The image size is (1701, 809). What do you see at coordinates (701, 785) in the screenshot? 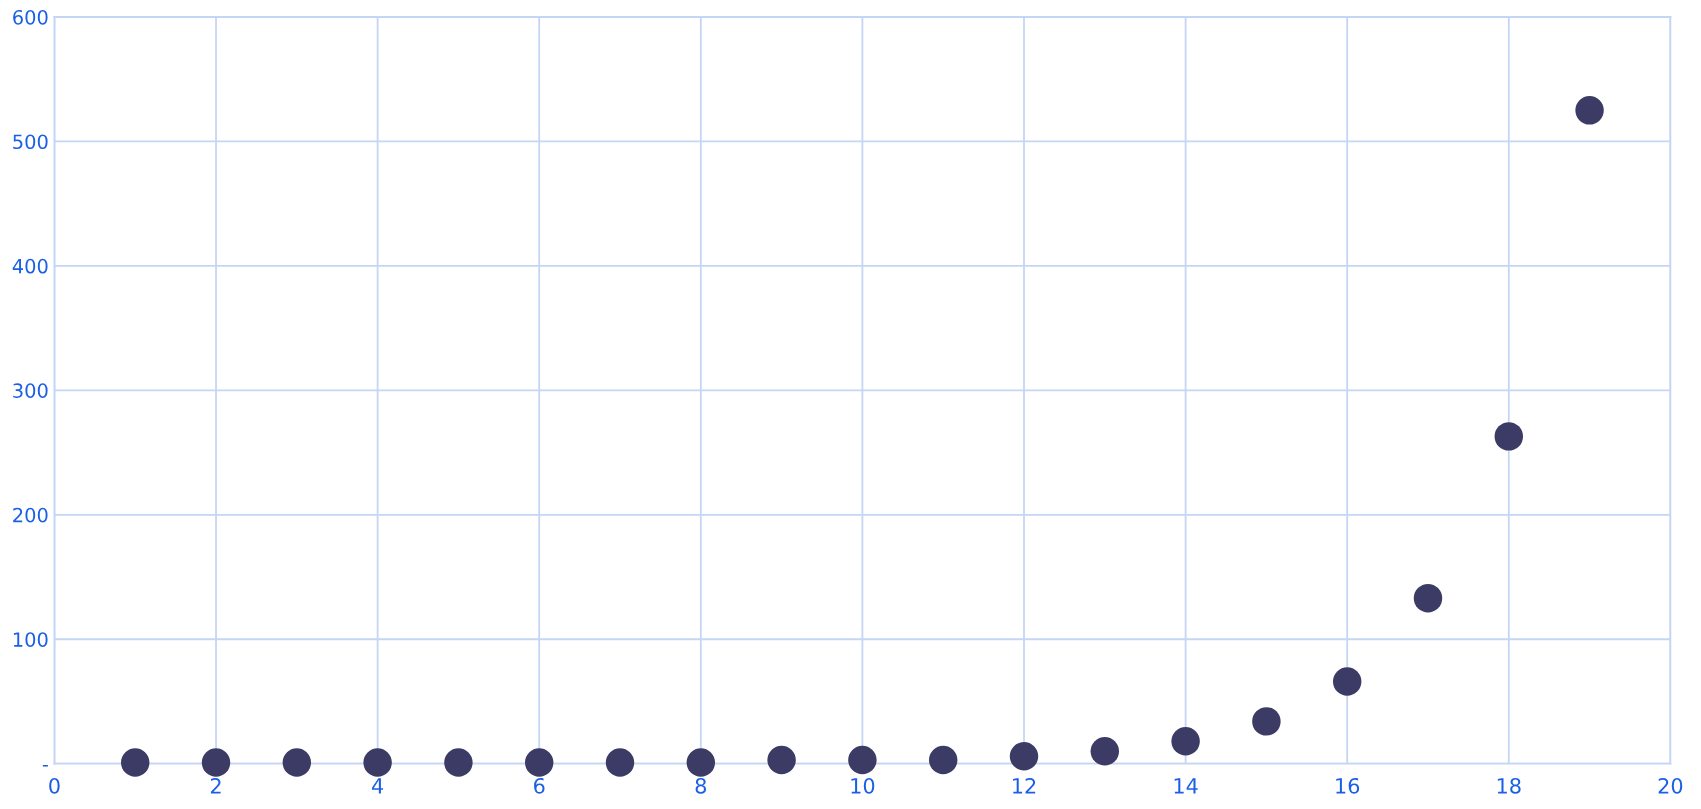
I see `x-tick-label: 8` at bounding box center [701, 785].